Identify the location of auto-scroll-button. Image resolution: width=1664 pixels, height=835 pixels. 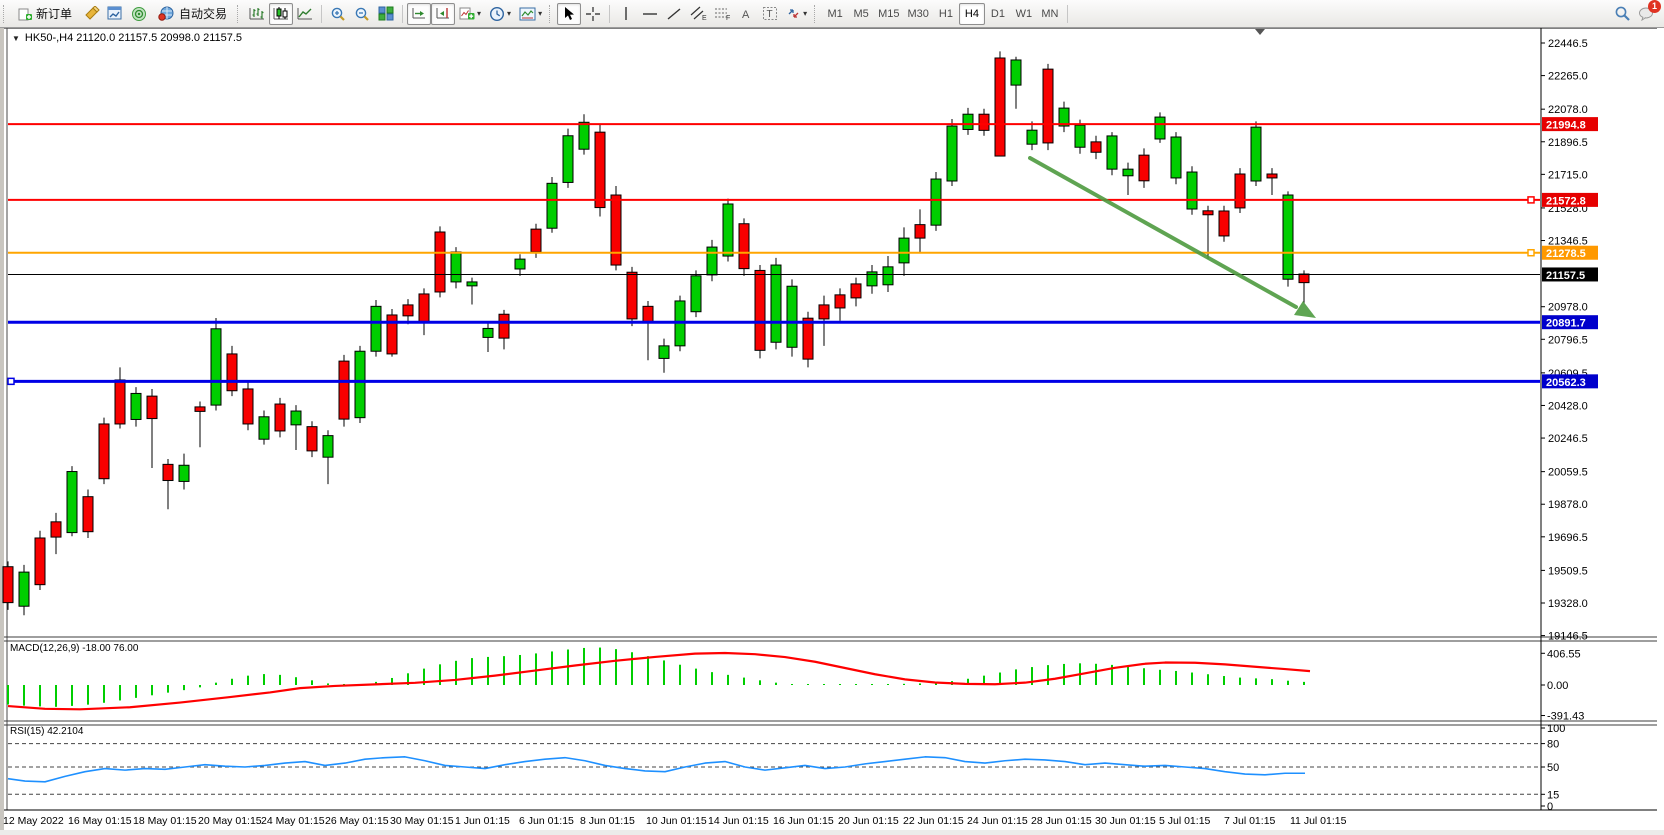
(419, 13).